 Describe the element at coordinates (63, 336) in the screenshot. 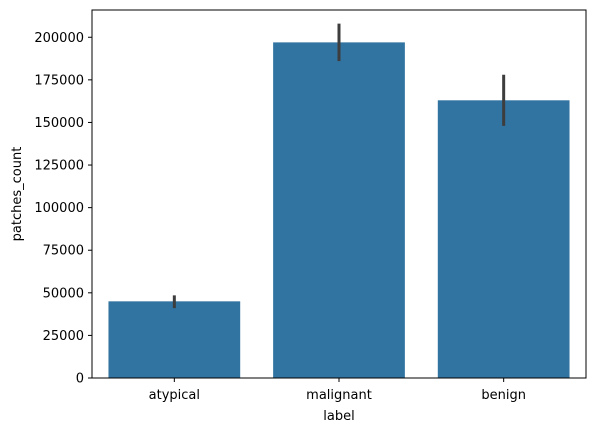

I see `y-tick-label: 25000` at that location.